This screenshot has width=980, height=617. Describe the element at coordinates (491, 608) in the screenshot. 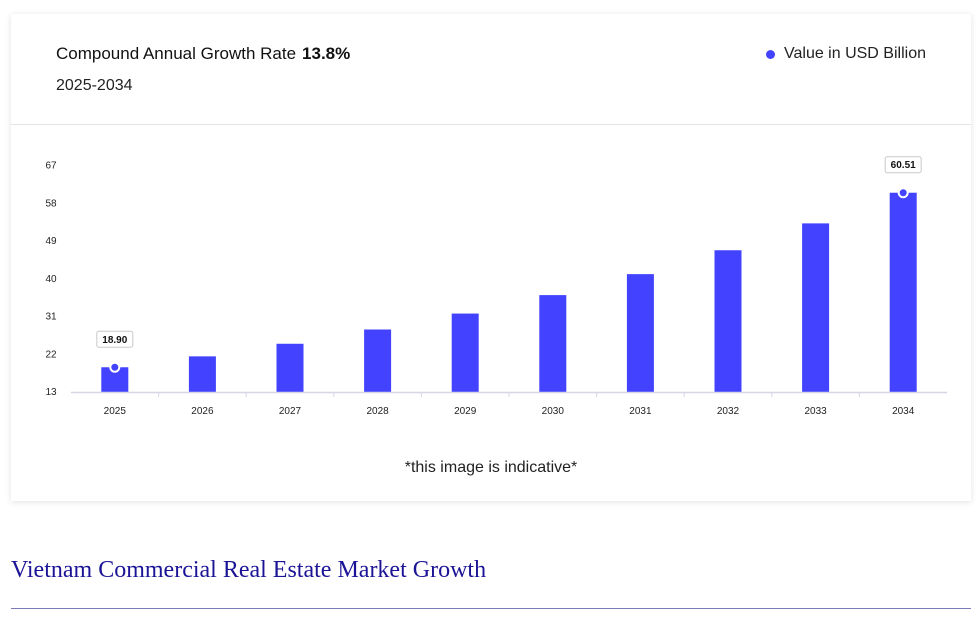

I see `section-divider` at that location.